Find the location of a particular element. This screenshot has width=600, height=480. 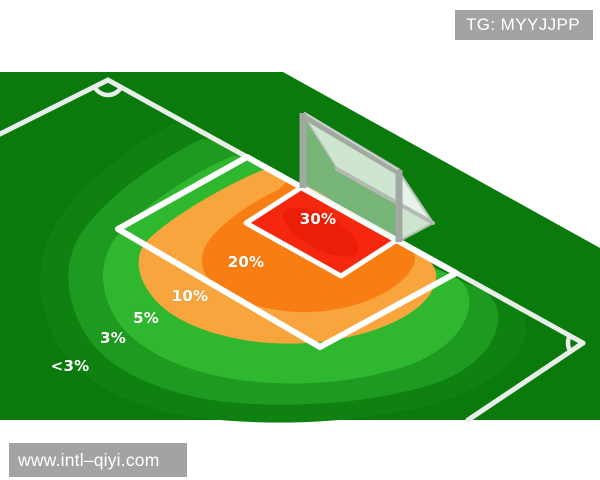

goal-area-box-line is located at coordinates (321, 231).